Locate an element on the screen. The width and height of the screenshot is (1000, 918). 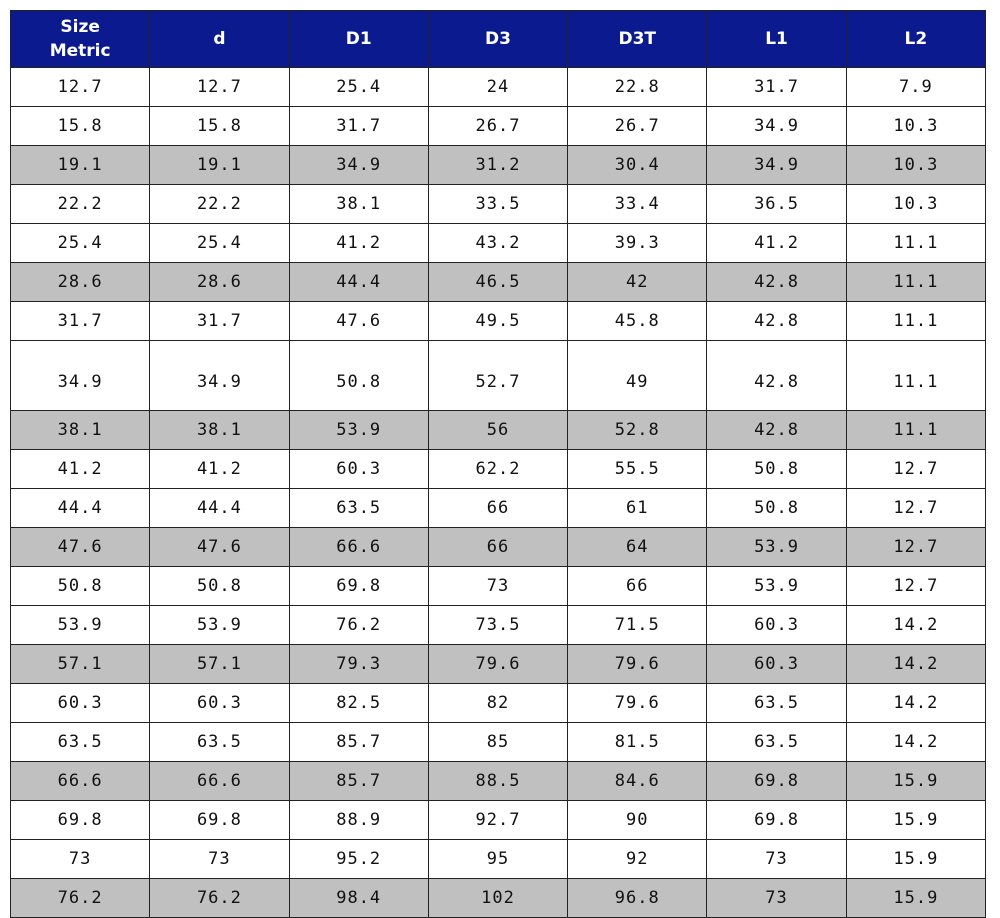
table-cell: 95 is located at coordinates (498, 859).